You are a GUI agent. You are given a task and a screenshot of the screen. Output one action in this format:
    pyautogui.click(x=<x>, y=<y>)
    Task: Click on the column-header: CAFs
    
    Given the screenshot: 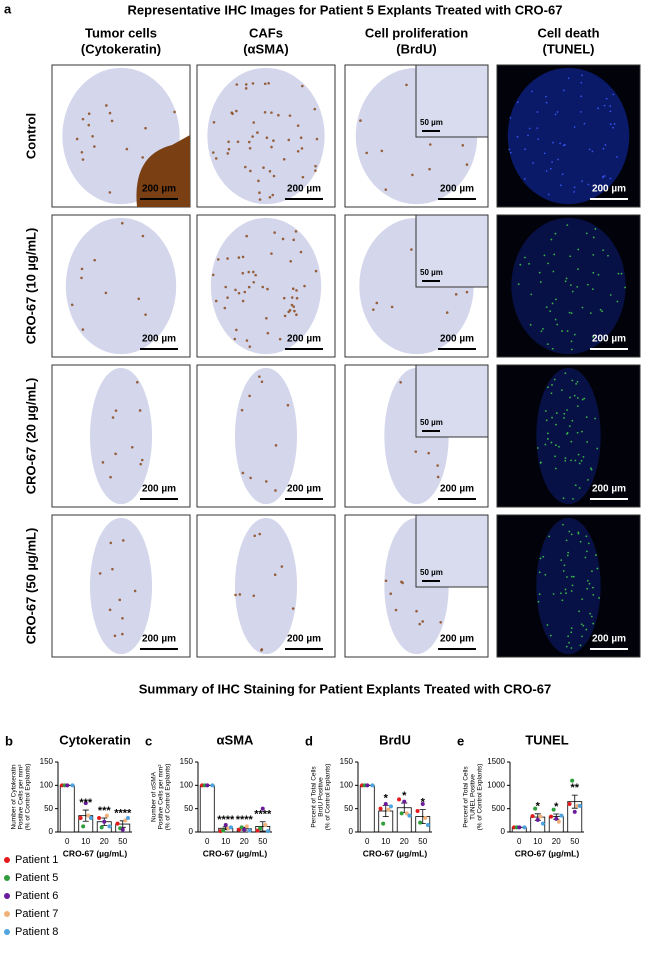 What is the action you would take?
    pyautogui.click(x=266, y=32)
    